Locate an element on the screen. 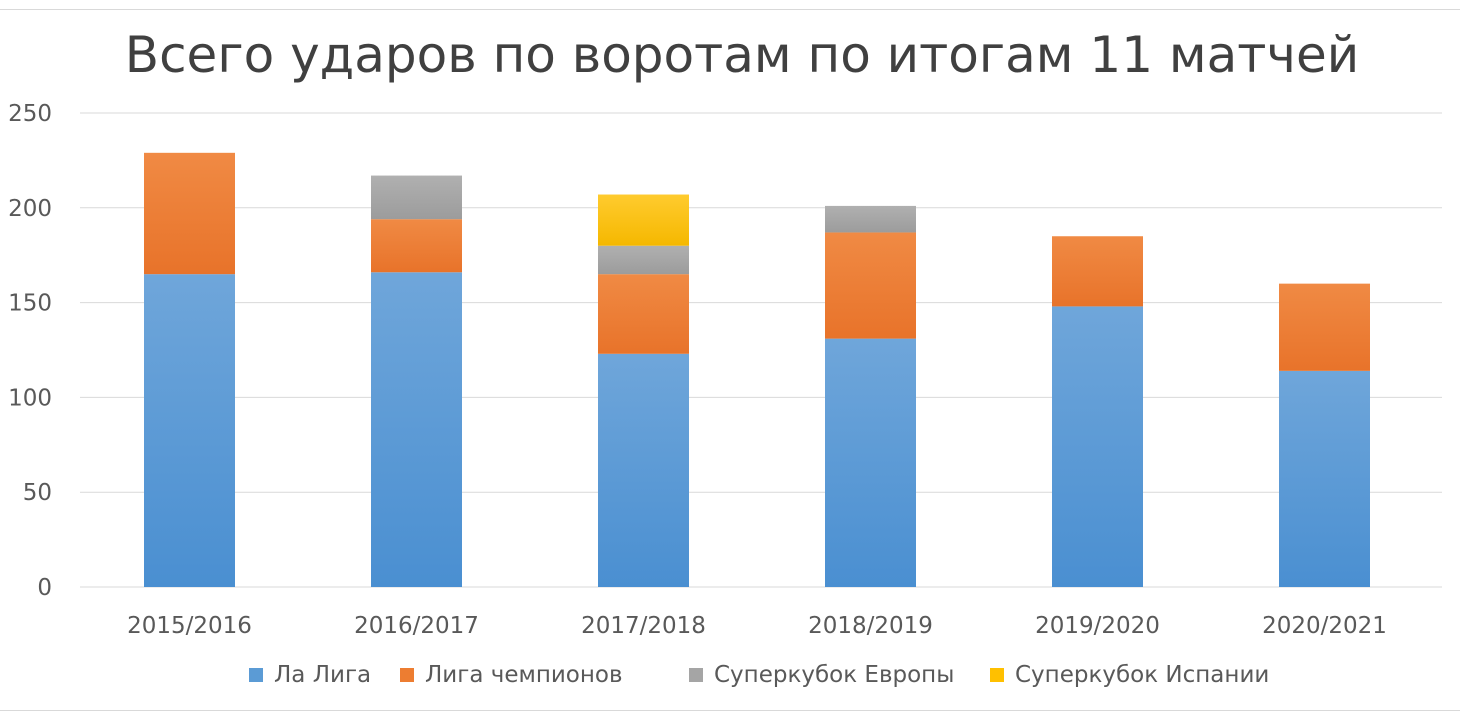 The image size is (1460, 720). x-tick-label: 2019/2020 is located at coordinates (1097, 626).